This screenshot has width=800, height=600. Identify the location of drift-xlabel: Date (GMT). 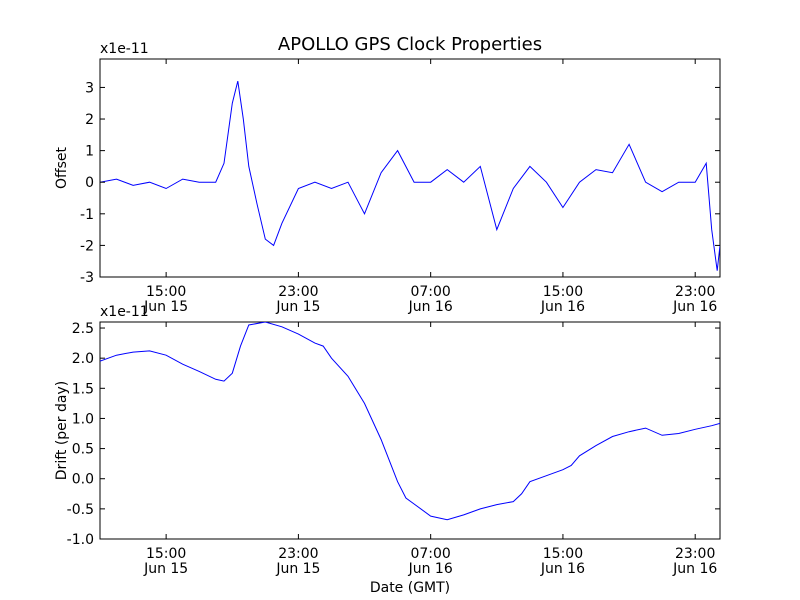
(410, 588).